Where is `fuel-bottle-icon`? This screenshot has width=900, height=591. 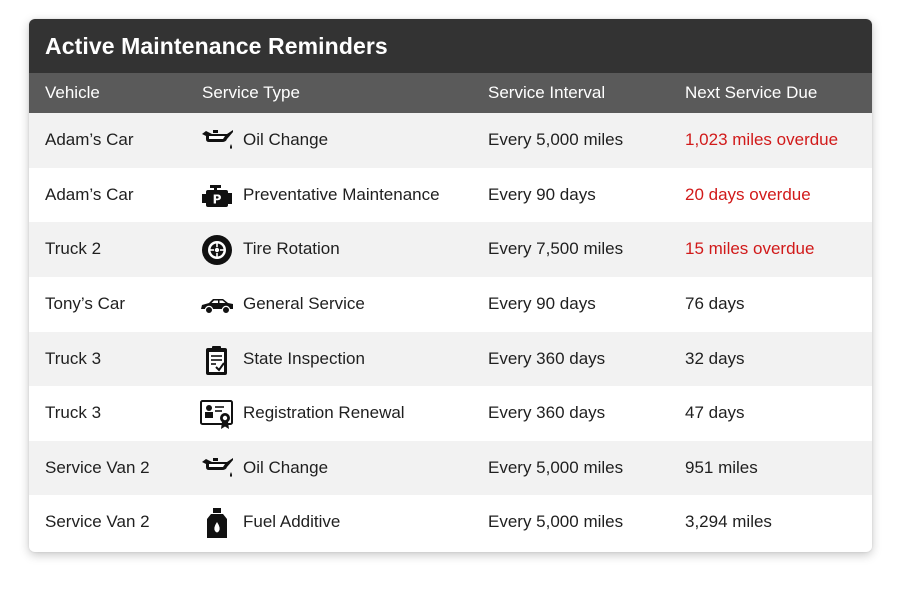 fuel-bottle-icon is located at coordinates (217, 523).